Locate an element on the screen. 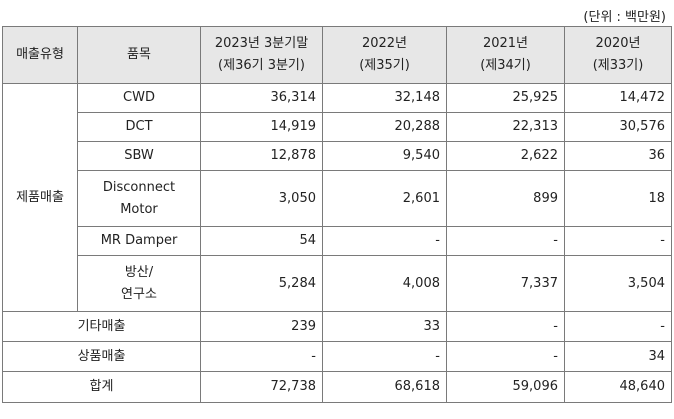 This screenshot has width=674, height=419. value-cell: 14,919 is located at coordinates (261, 127).